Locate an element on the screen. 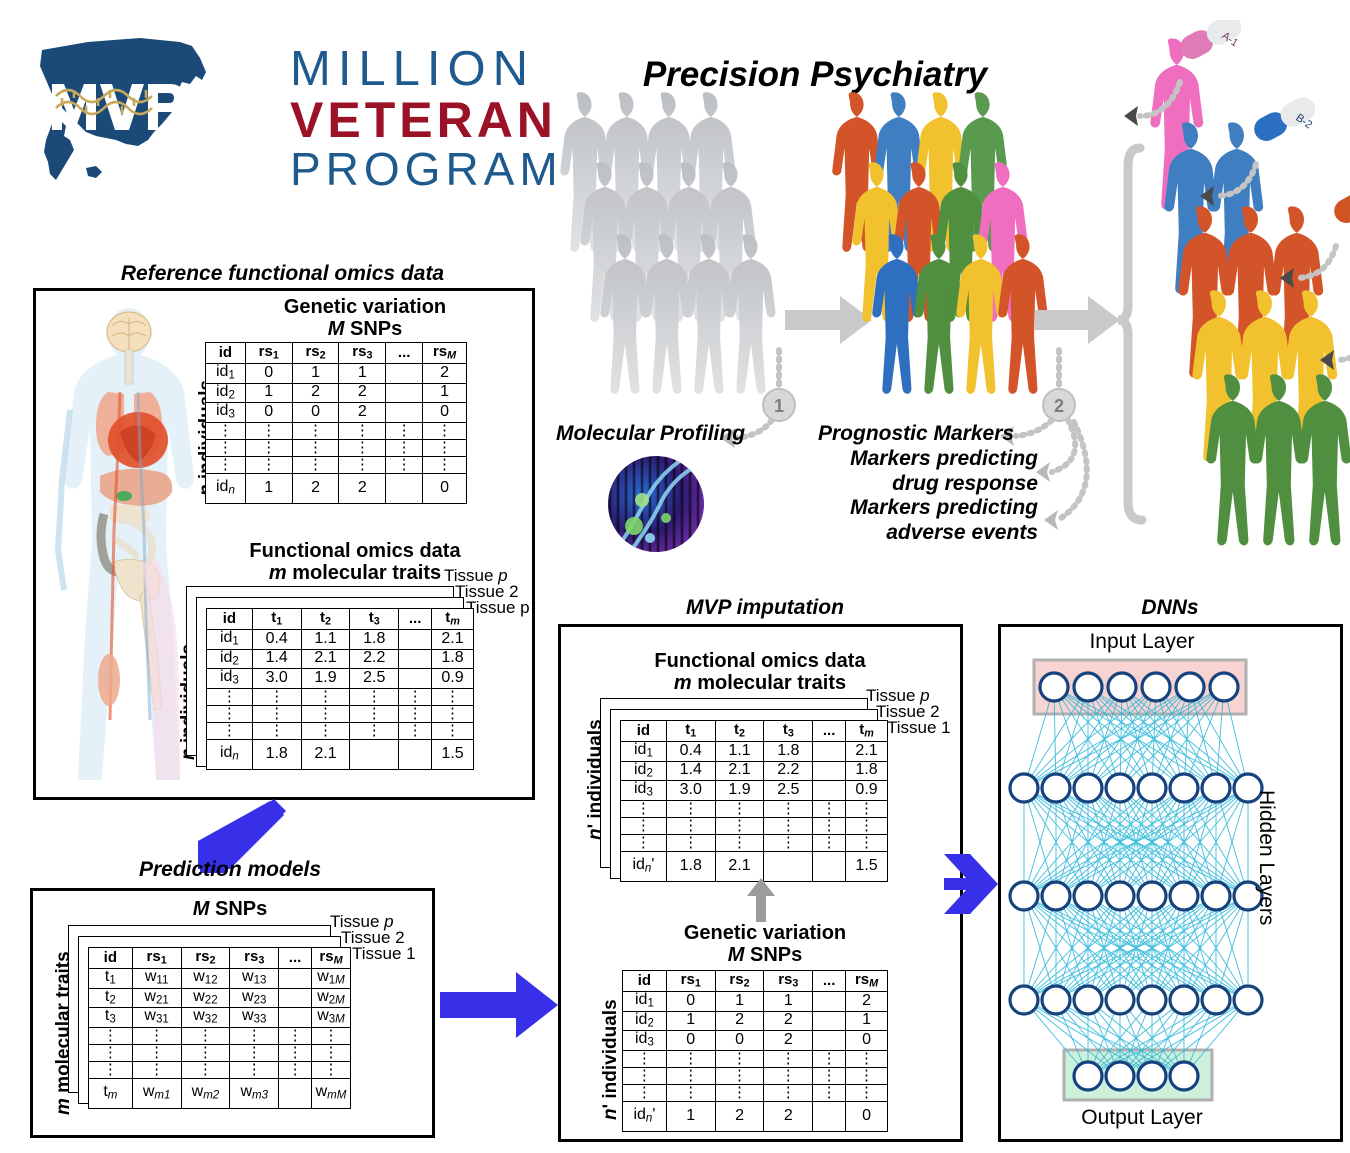  input-layer-nodes is located at coordinates (1139, 687).